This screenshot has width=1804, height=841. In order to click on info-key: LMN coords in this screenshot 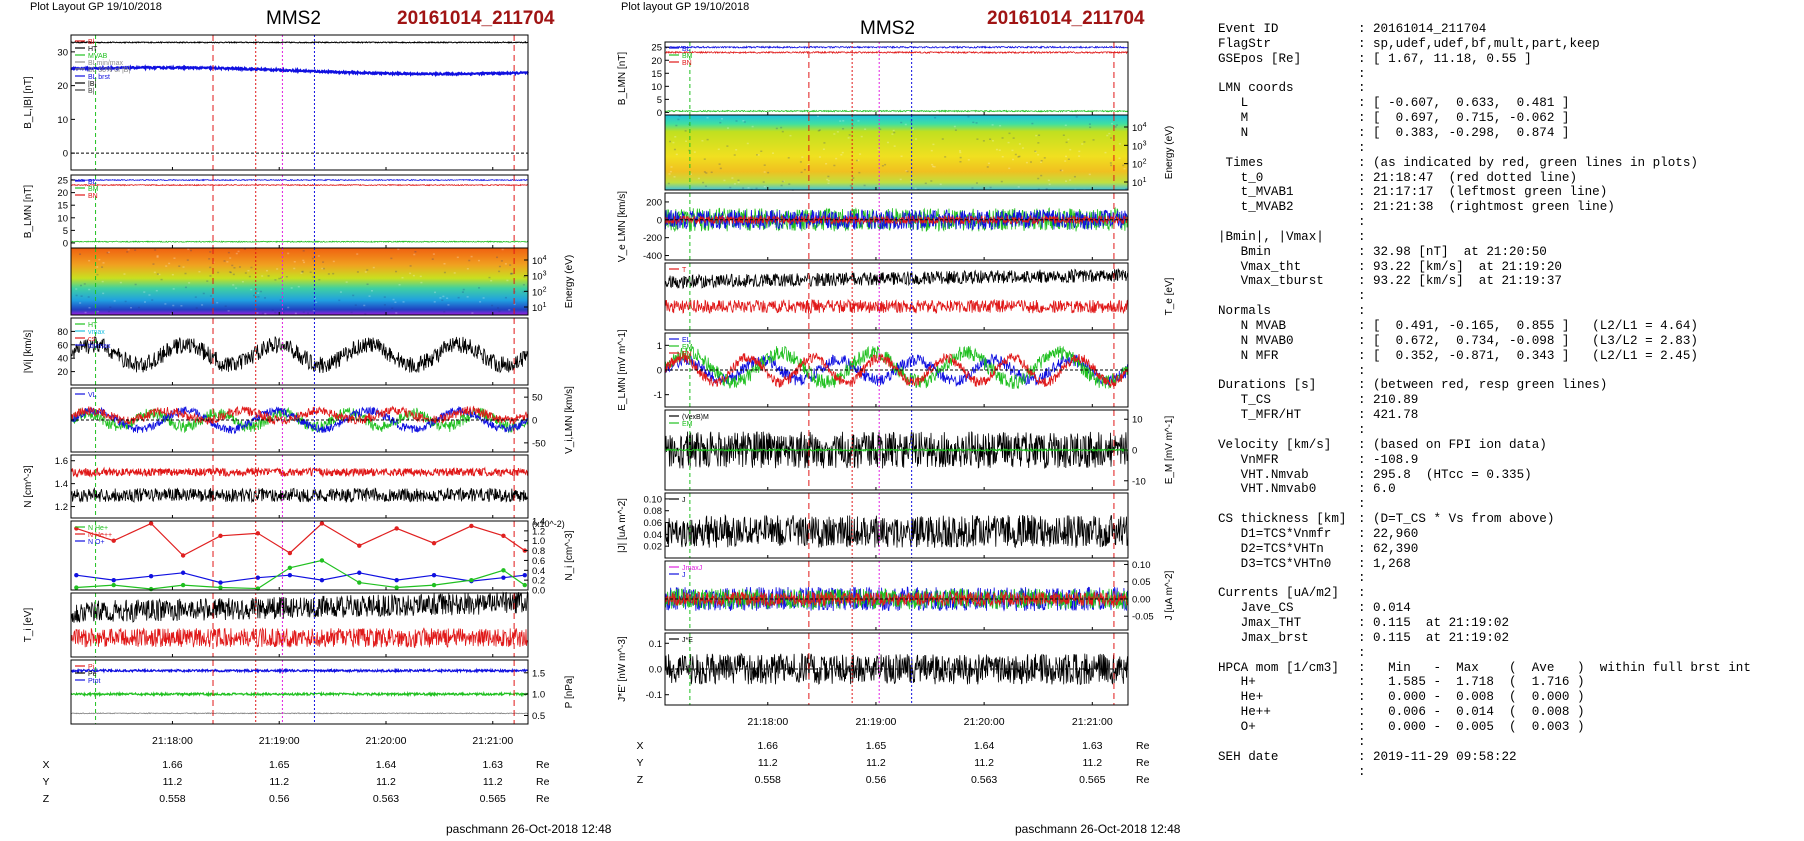, I will do `click(1256, 88)`.